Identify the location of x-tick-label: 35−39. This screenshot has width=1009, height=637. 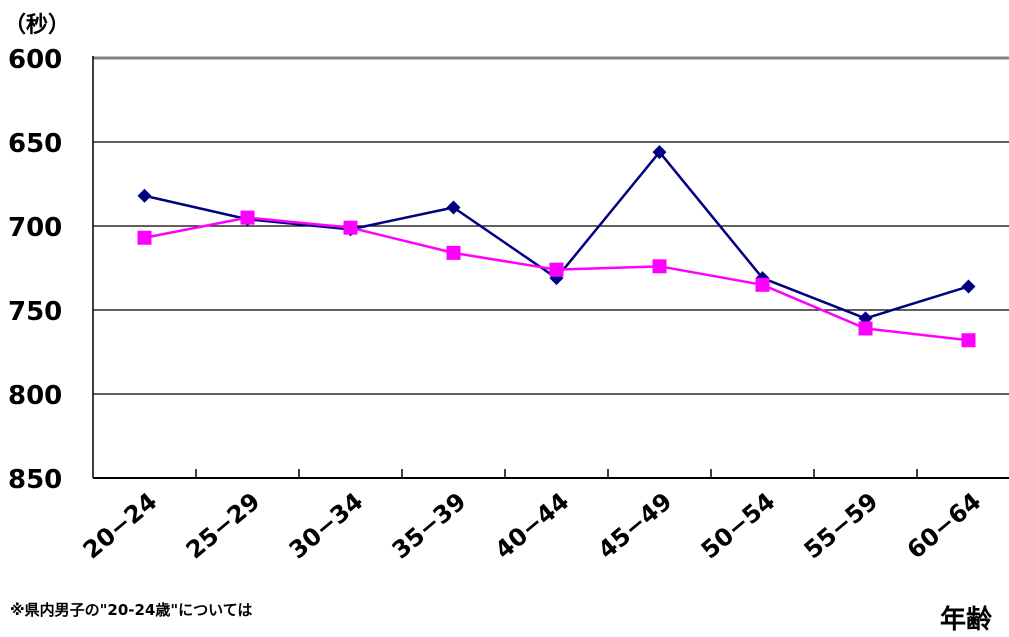
(429, 525).